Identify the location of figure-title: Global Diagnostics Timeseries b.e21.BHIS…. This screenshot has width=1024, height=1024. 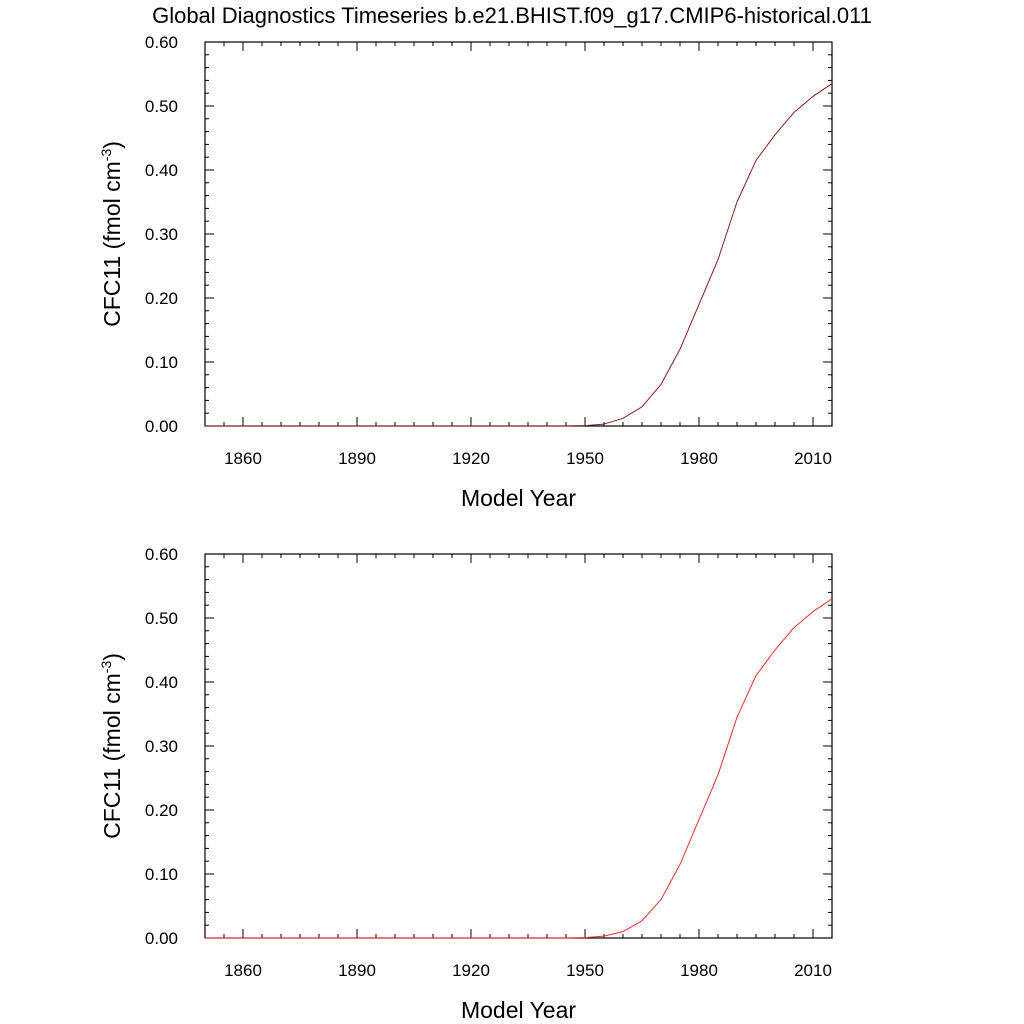
(512, 15).